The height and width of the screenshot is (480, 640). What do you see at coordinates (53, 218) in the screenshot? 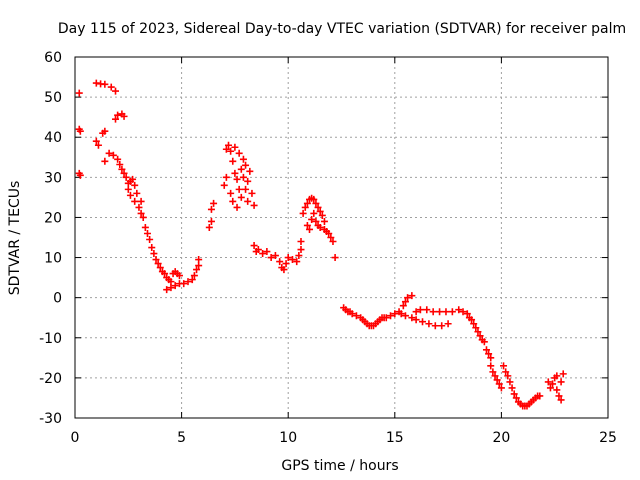
I see `y-tick-label: 20` at bounding box center [53, 218].